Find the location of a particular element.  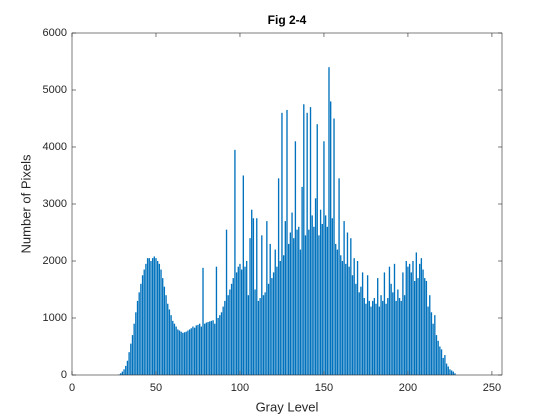

y-tick-label: 3000 is located at coordinates (55, 204).